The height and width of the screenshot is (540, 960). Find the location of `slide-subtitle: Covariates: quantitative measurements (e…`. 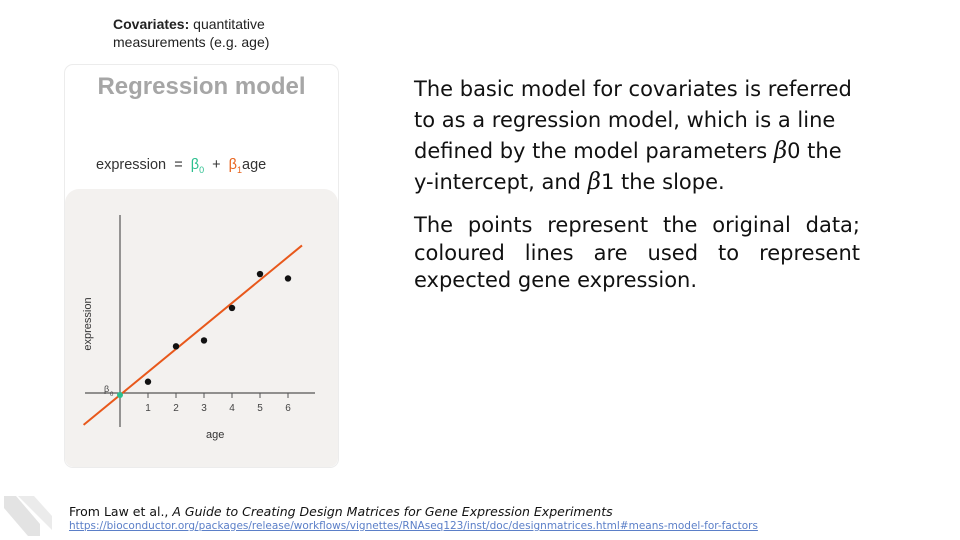

slide-subtitle: Covariates: quantitative measurements (e… is located at coordinates (223, 33).